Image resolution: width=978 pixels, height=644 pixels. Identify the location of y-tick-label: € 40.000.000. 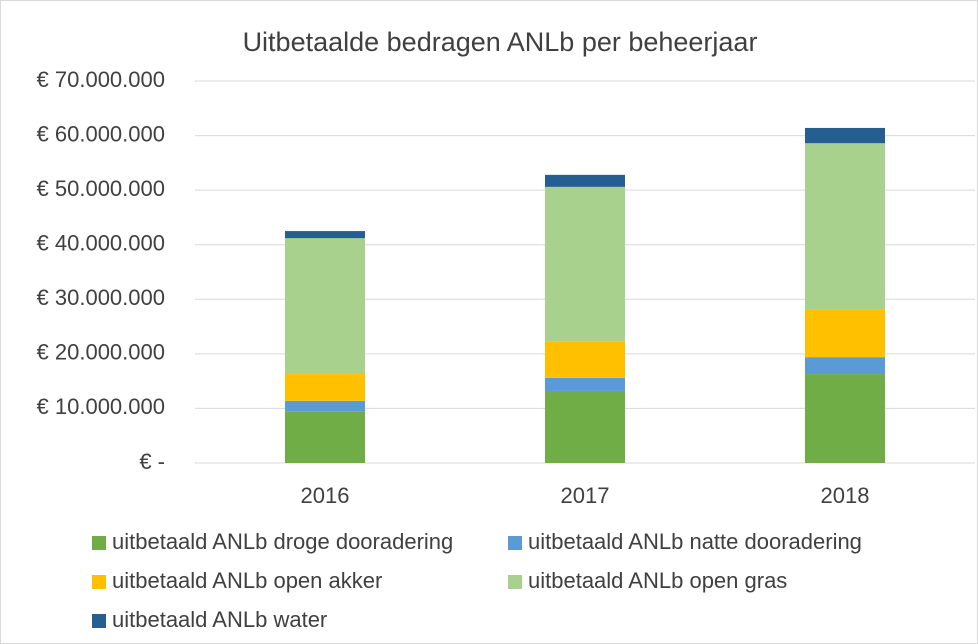
(101, 243).